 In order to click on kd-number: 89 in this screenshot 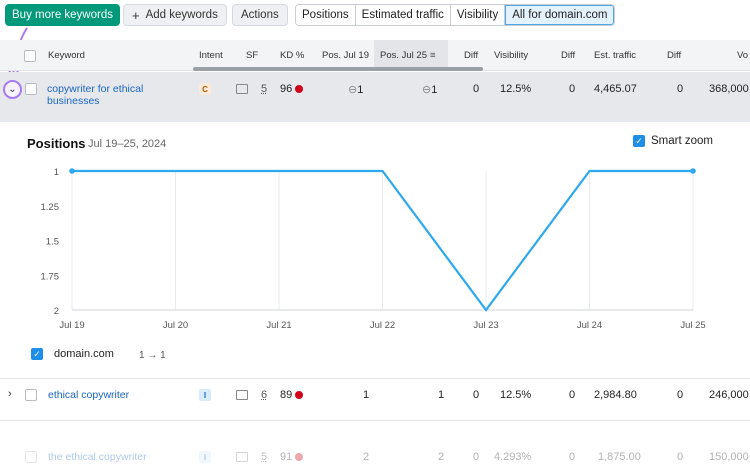, I will do `click(286, 395)`.